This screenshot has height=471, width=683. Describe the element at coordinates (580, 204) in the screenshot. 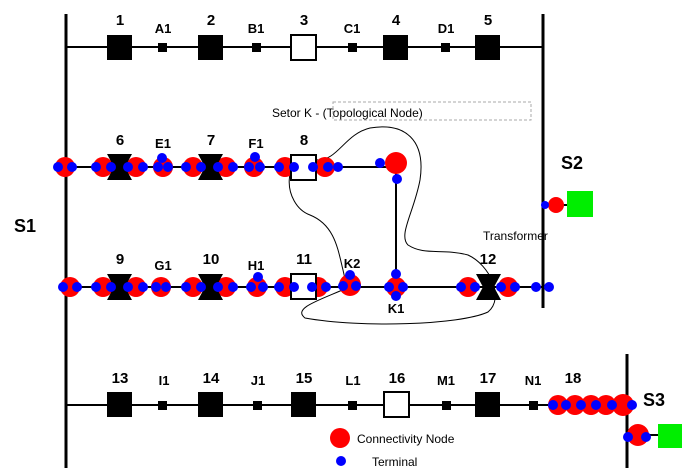

I see `source-s2` at that location.